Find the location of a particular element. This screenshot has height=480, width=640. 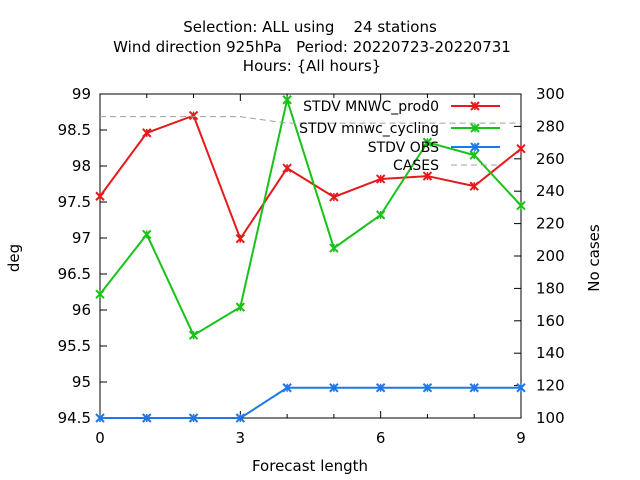

y-tick-label: 97.5 is located at coordinates (74, 202).